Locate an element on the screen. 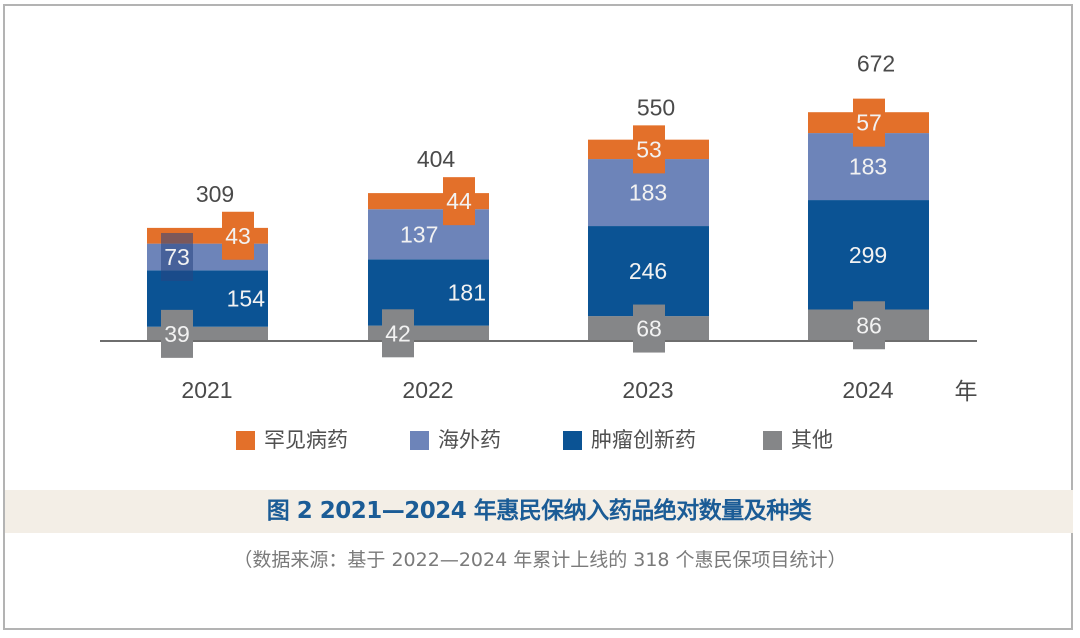  legend-label-other: 其他 is located at coordinates (812, 440).